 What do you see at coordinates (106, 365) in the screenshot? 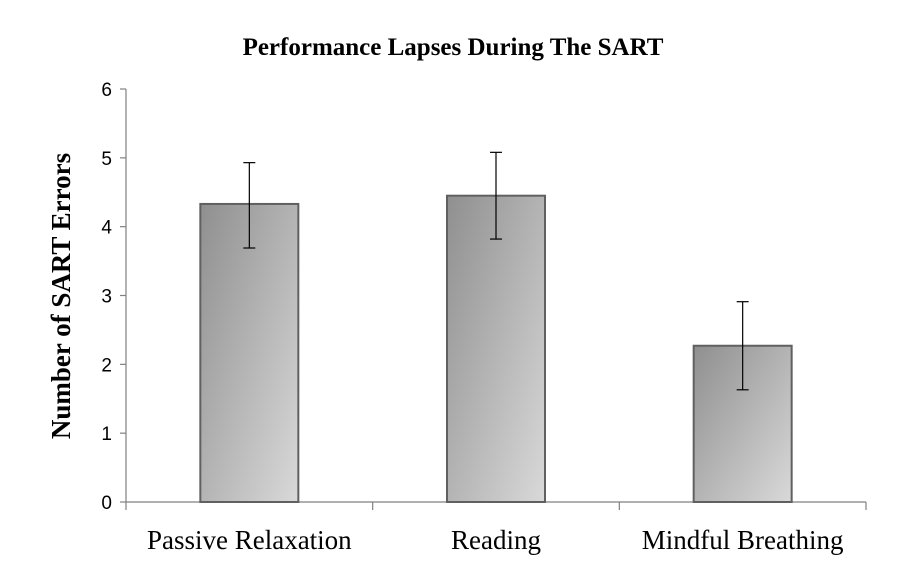
I see `y-tick-label: 2` at bounding box center [106, 365].